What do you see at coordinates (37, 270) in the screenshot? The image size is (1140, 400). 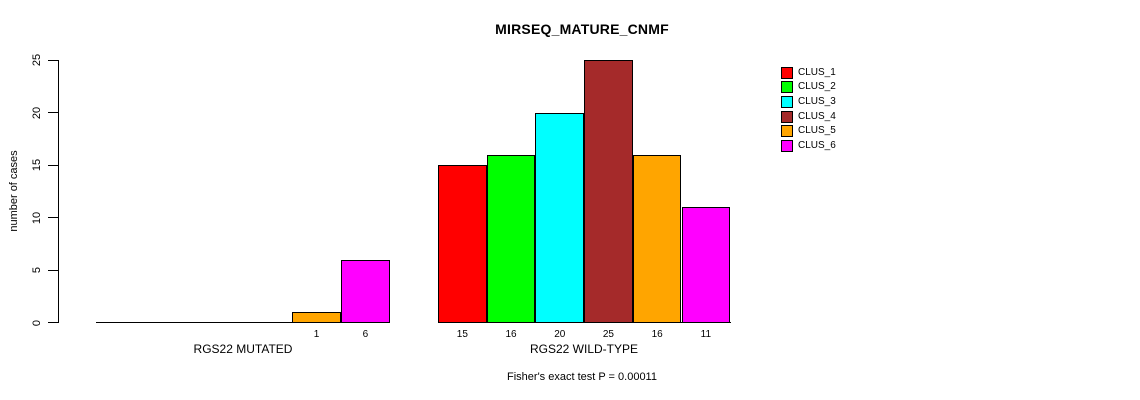 I see `y-axis-tick-label: 5` at bounding box center [37, 270].